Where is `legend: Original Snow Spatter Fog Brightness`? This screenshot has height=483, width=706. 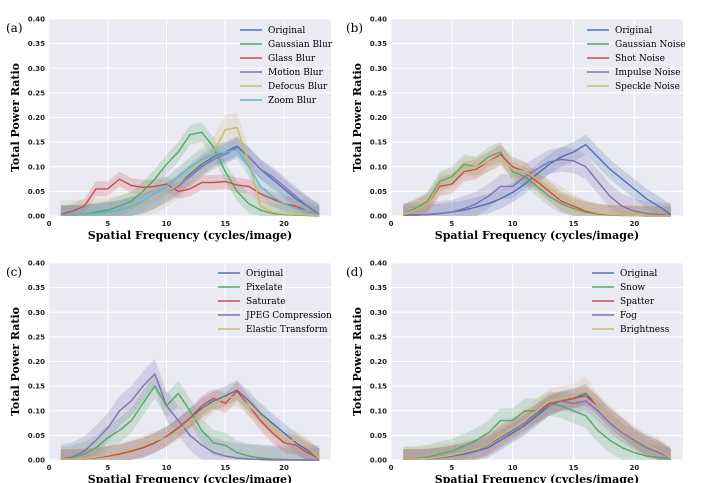 legend: Original Snow Spatter Fog Brightness is located at coordinates (631, 302).